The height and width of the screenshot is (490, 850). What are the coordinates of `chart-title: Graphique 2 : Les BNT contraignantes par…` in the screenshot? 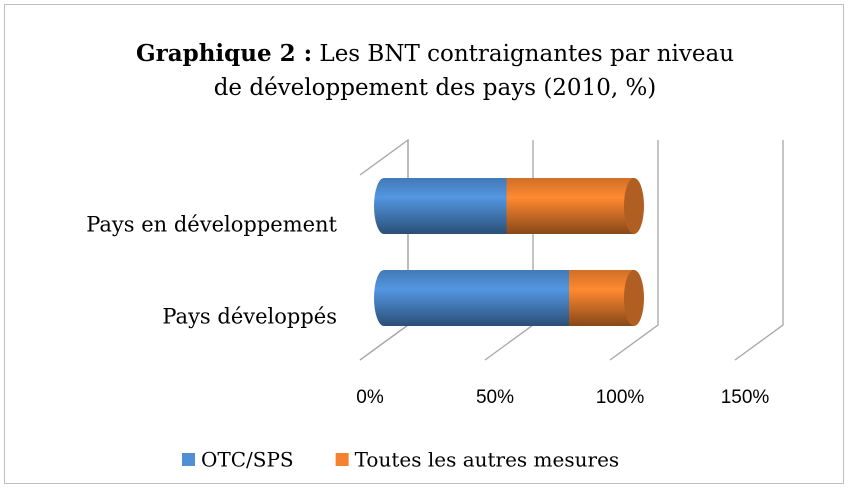 It's located at (435, 71).